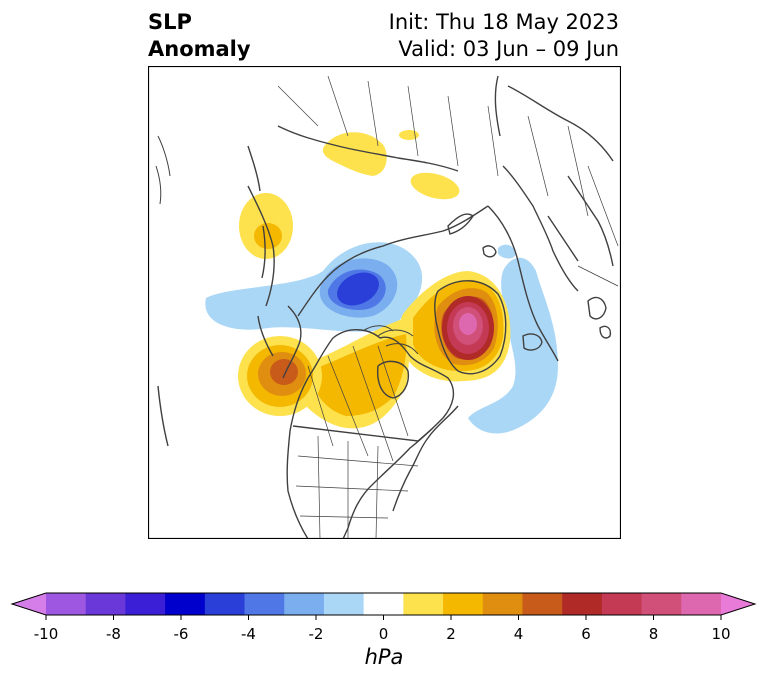 The height and width of the screenshot is (684, 768). What do you see at coordinates (383, 617) in the screenshot?
I see `colorbar: -10 -8 -6 -4 -2 0 2 4 6 8 10` at bounding box center [383, 617].